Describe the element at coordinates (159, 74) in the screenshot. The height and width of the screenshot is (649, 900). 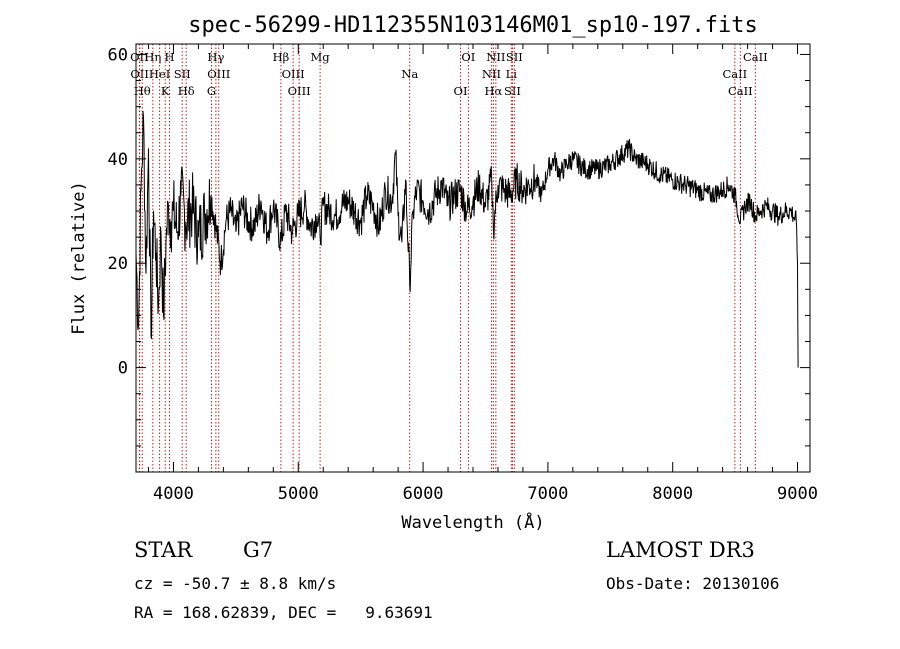
I see `spectral-line-label: HeI` at that location.